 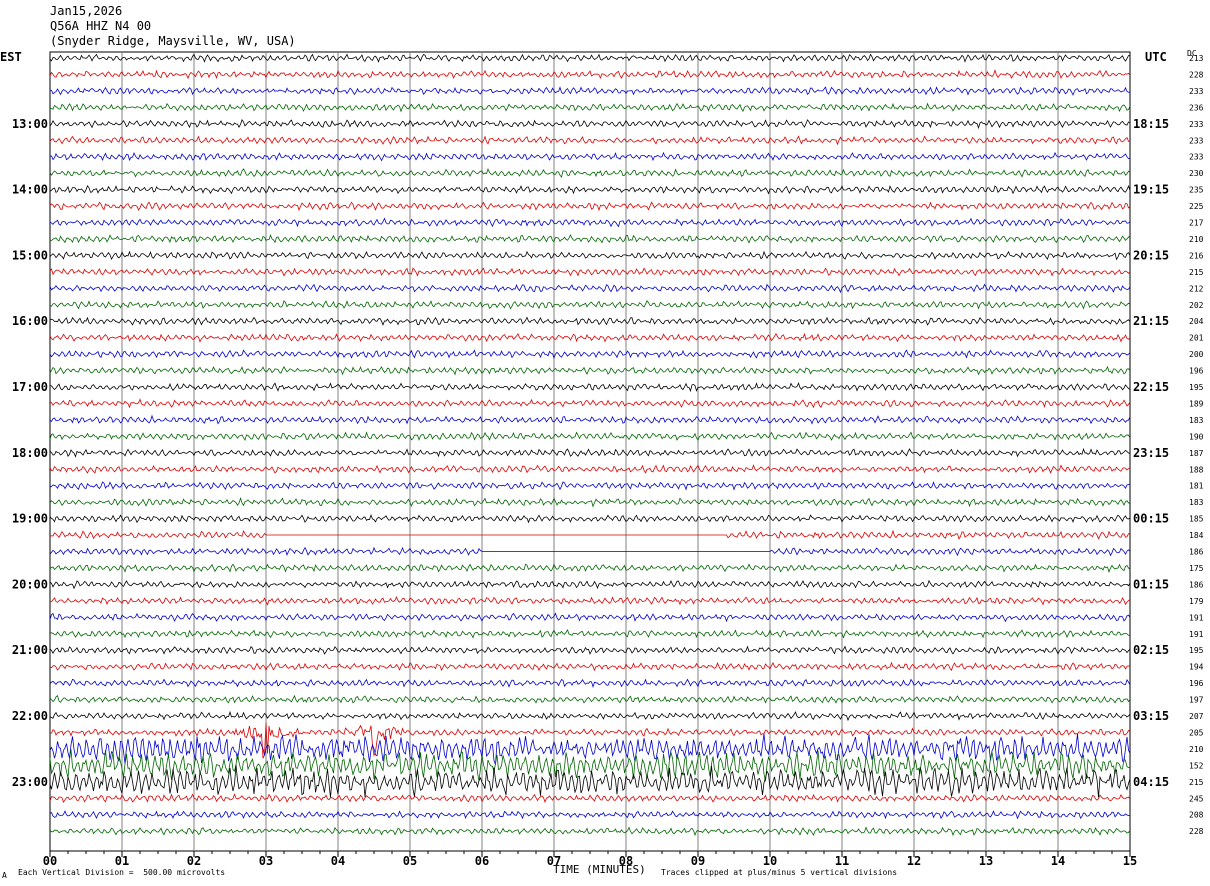 I want to click on dc-offset-value: 187, so click(x=1196, y=453).